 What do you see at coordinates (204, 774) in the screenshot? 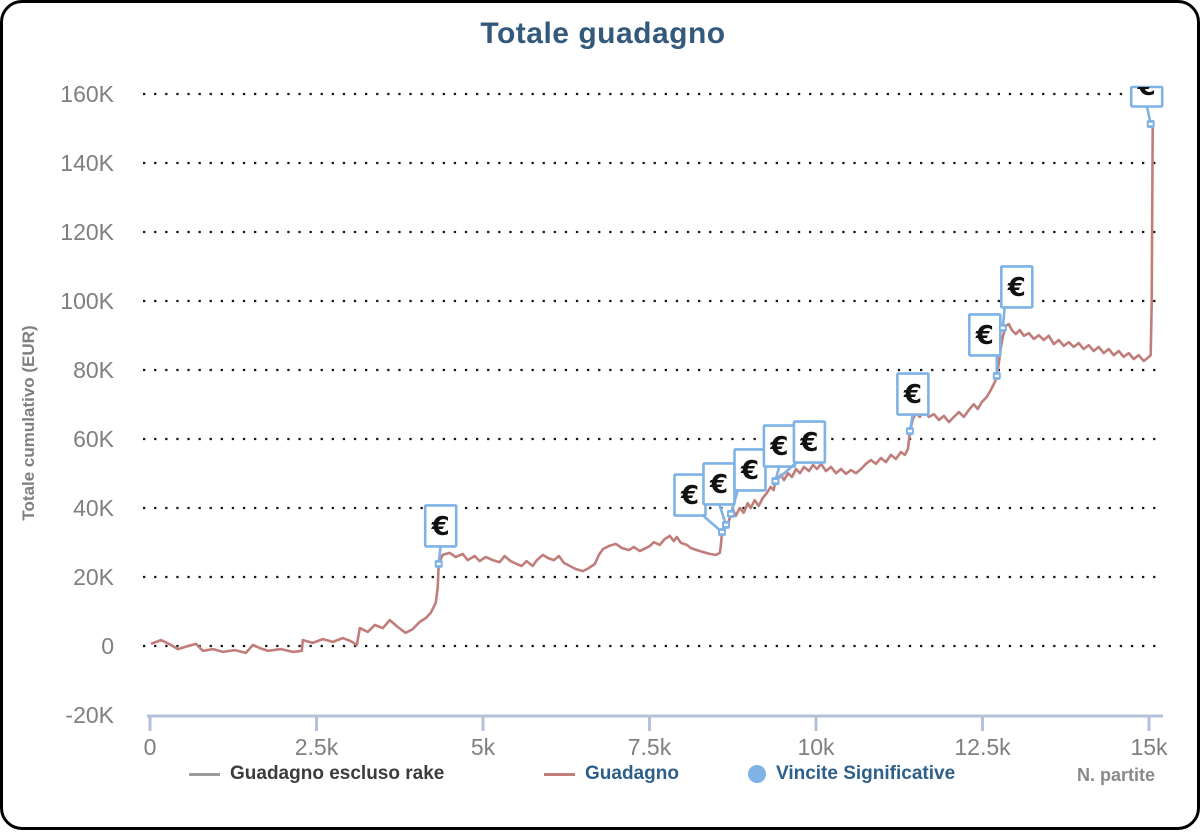
I see `gray-line-swatch` at bounding box center [204, 774].